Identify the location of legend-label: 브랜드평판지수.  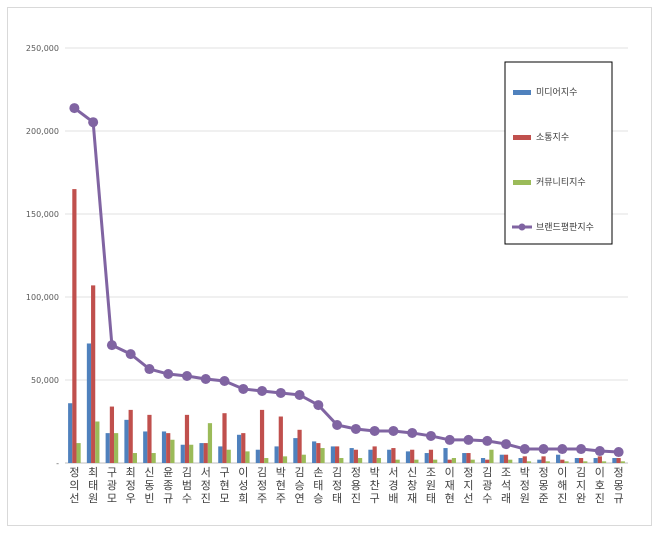
(565, 227).